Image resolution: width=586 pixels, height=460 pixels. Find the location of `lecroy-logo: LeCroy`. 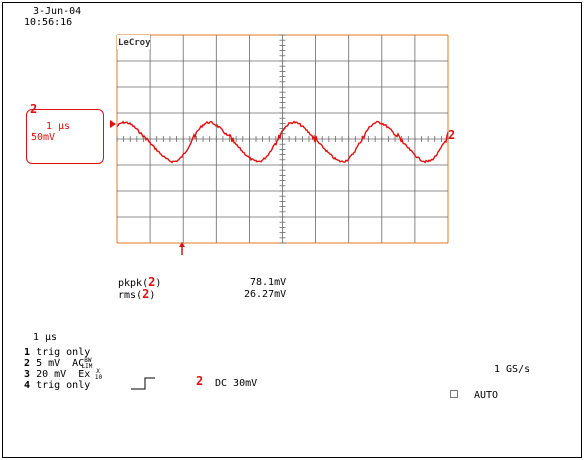

lecroy-logo: LeCroy is located at coordinates (134, 43).